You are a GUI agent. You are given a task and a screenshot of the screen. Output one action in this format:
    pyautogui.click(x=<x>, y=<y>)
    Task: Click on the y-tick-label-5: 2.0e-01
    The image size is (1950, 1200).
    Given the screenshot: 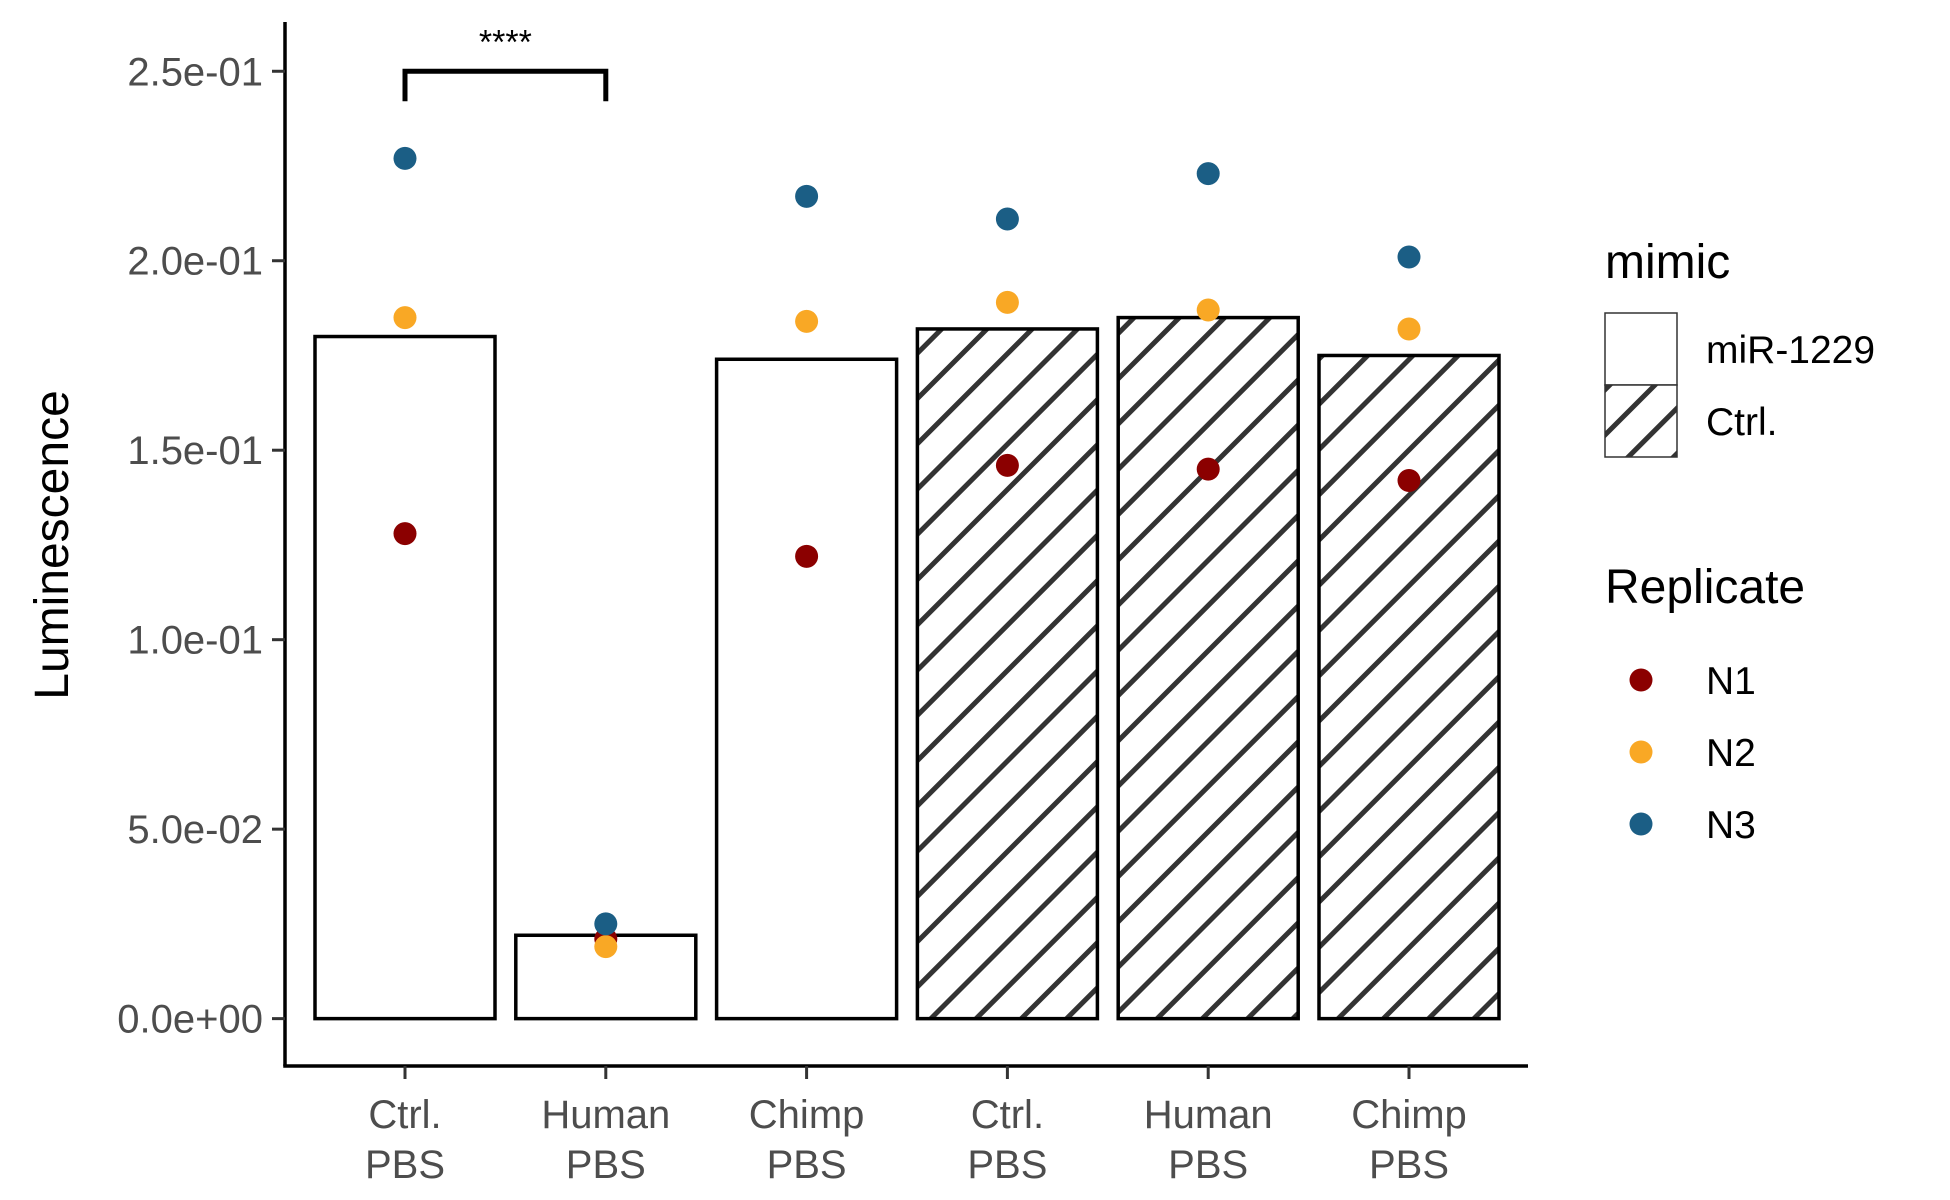 What is the action you would take?
    pyautogui.click(x=195, y=262)
    